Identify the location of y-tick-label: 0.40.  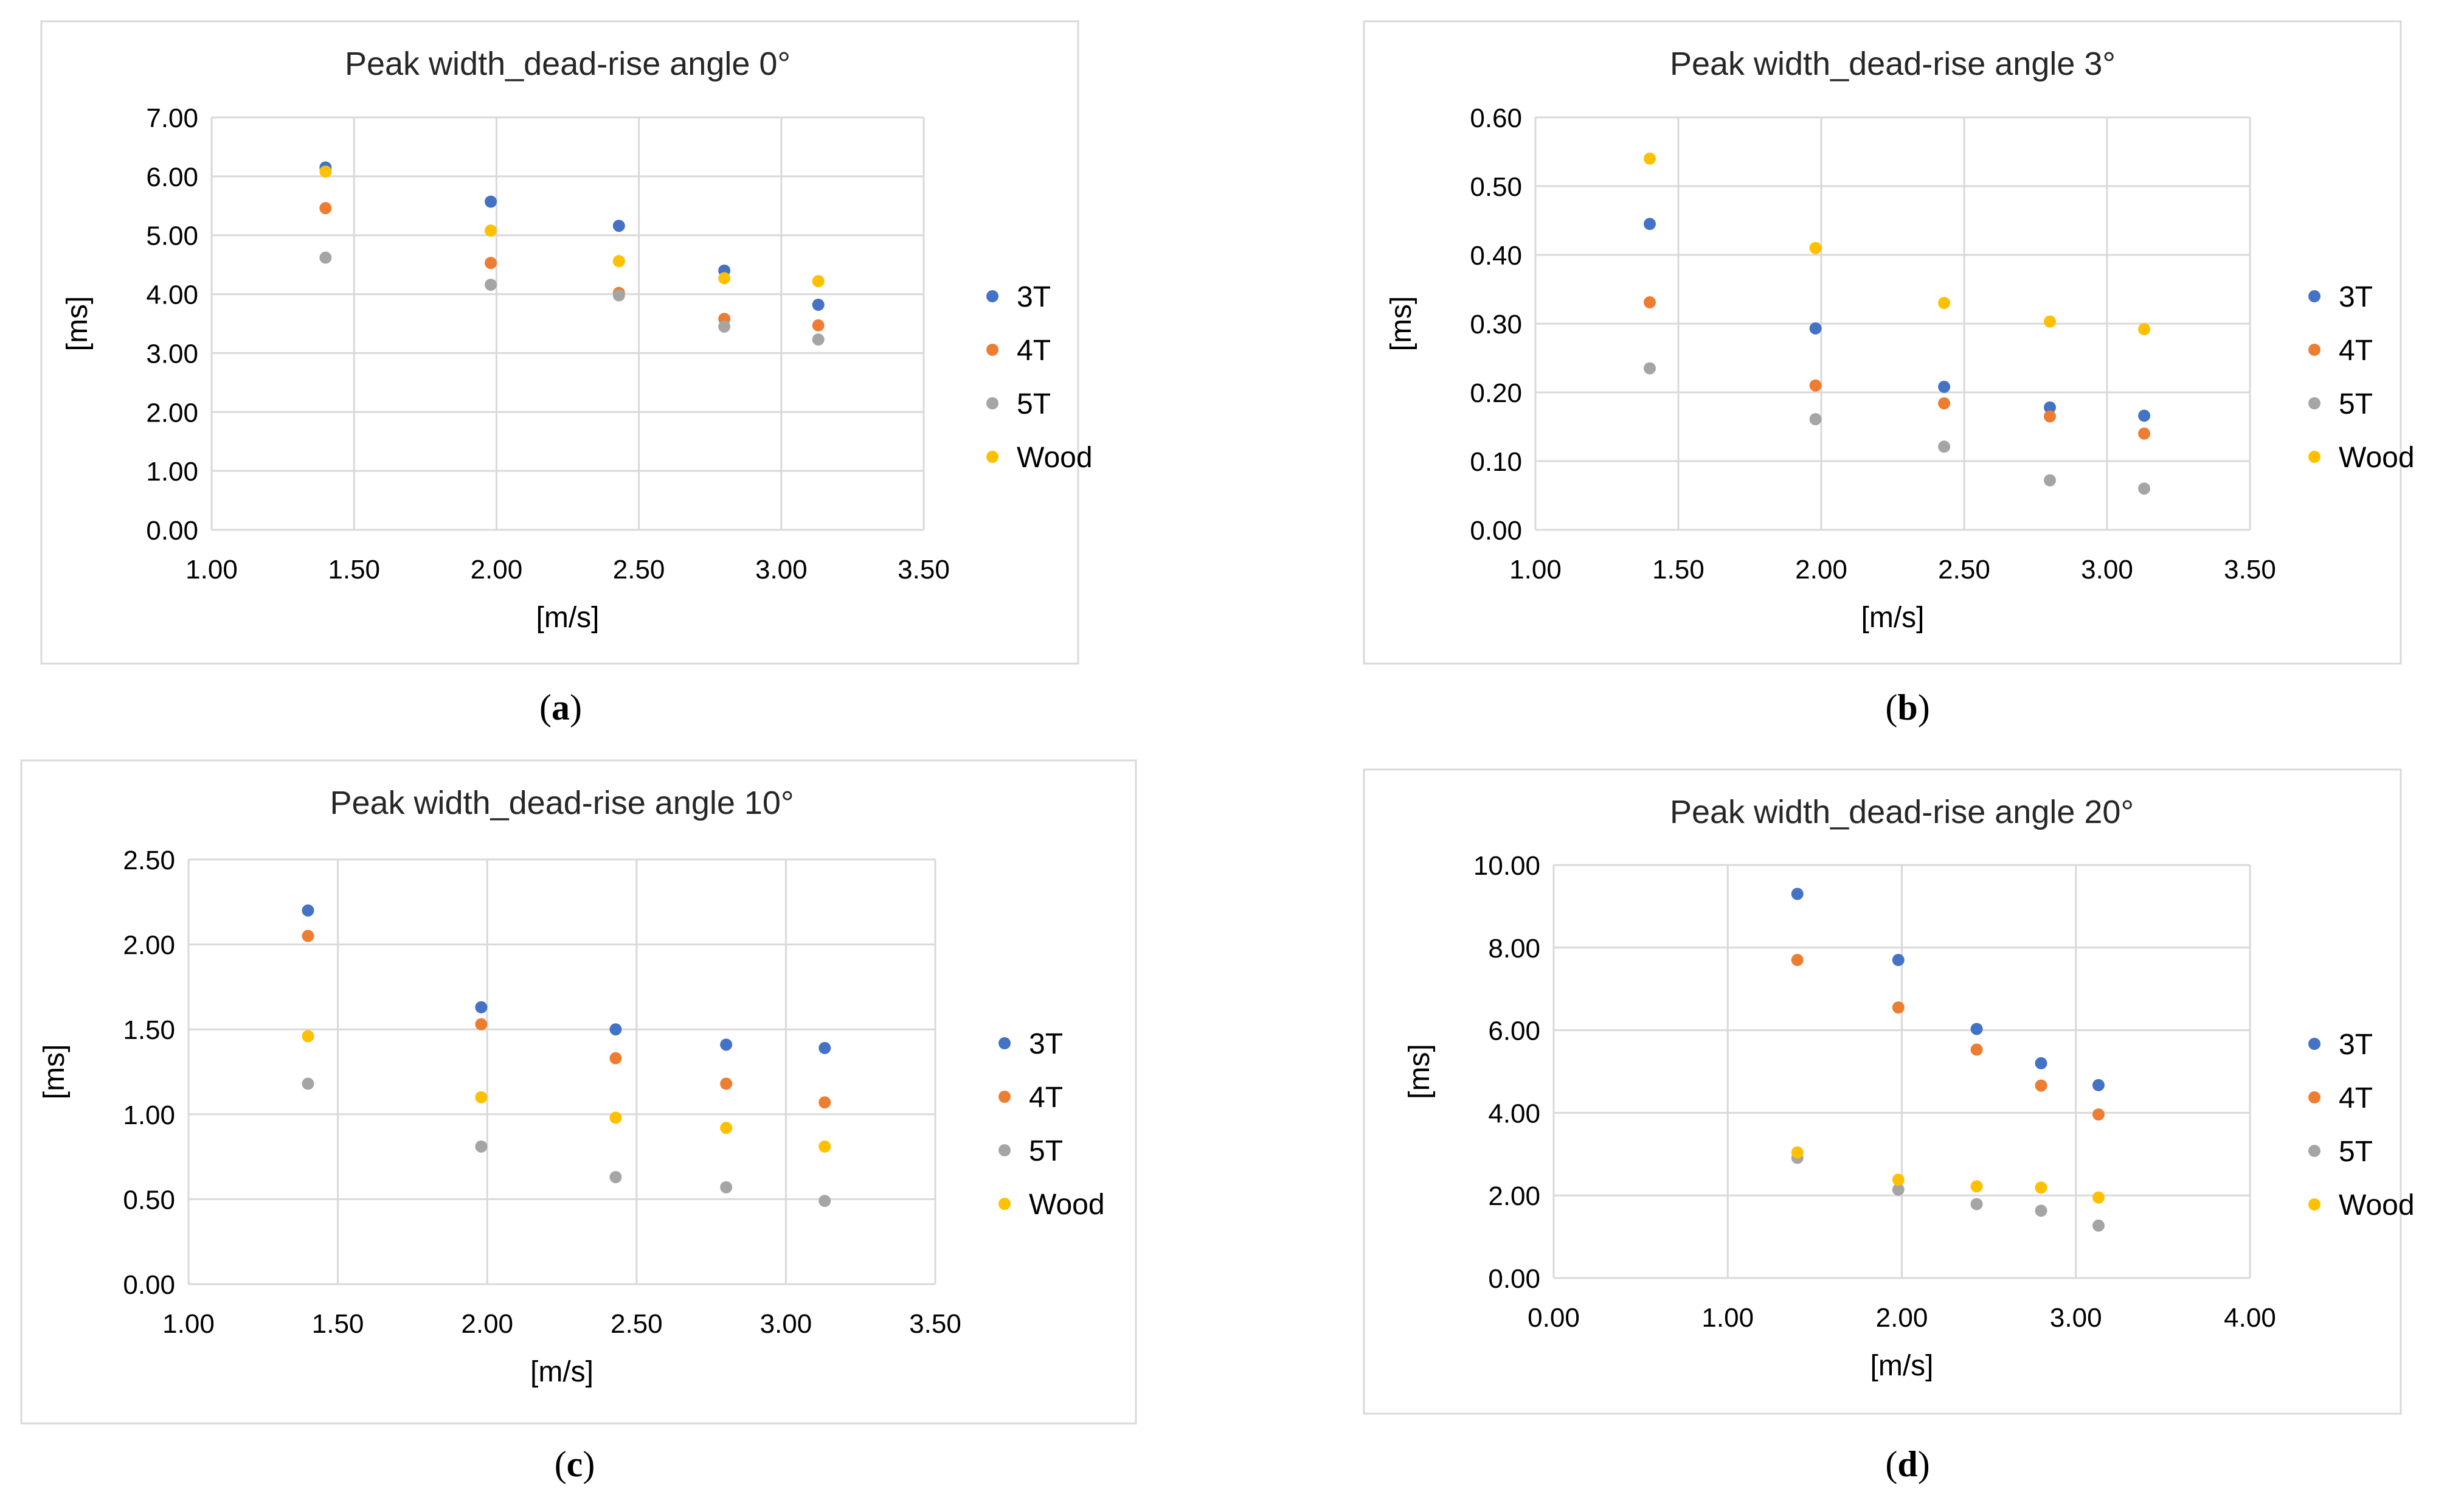
(1496, 256).